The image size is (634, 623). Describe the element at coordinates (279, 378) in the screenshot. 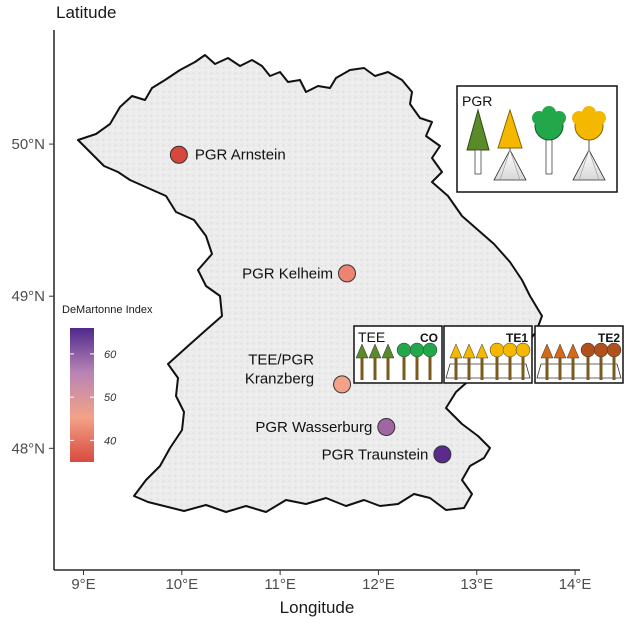

I see `site-label-tee-pgr-kranzberg-line2: Kranzberg` at that location.